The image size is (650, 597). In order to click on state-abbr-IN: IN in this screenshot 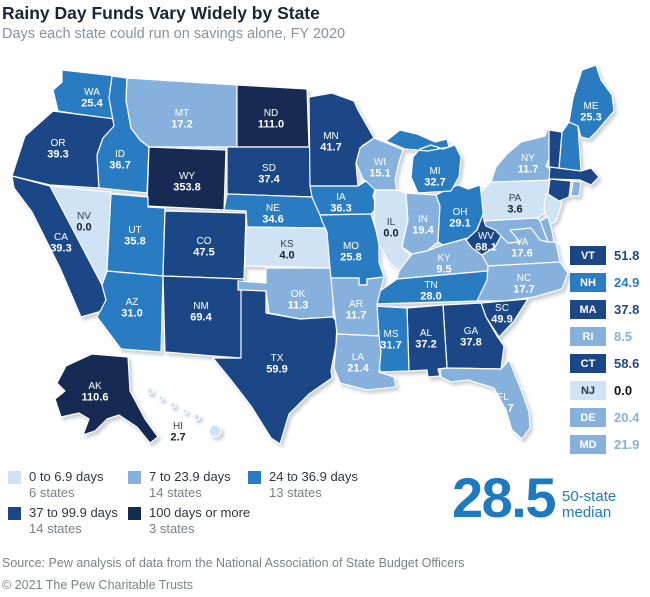, I will do `click(423, 219)`.